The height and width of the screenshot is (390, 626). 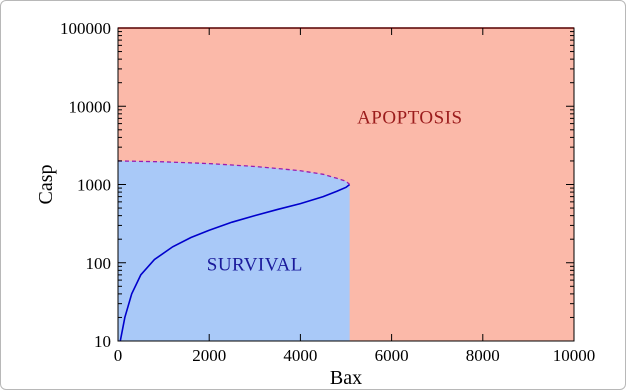 What do you see at coordinates (574, 355) in the screenshot?
I see `x-tick-label: 10000` at bounding box center [574, 355].